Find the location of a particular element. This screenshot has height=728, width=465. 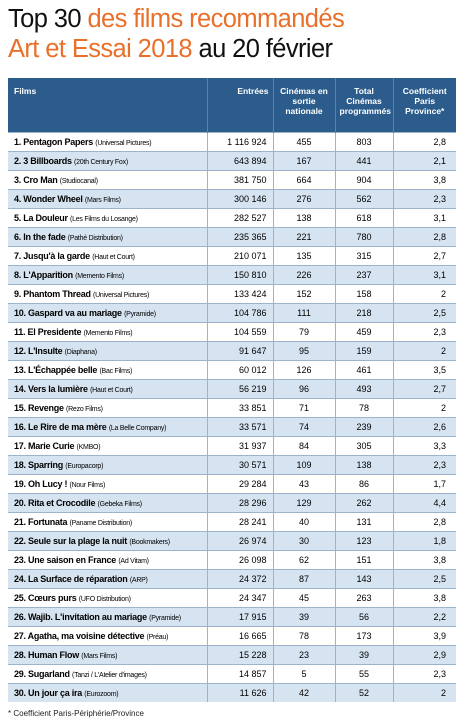

distributor: (Ad Vitam) is located at coordinates (133, 561).